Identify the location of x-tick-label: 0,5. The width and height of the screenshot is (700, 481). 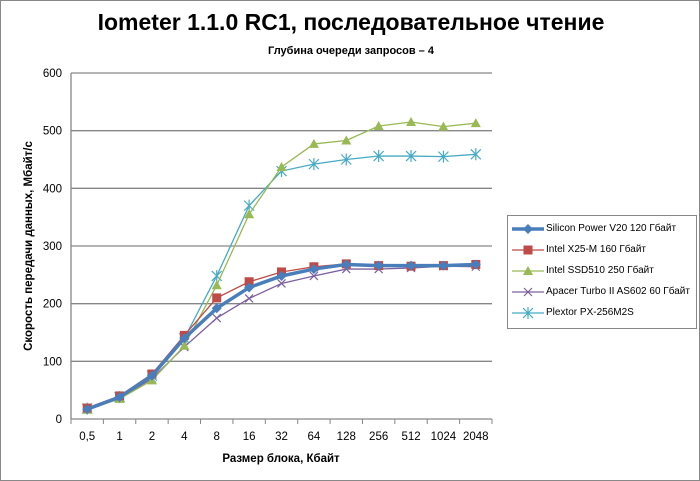
(87, 437).